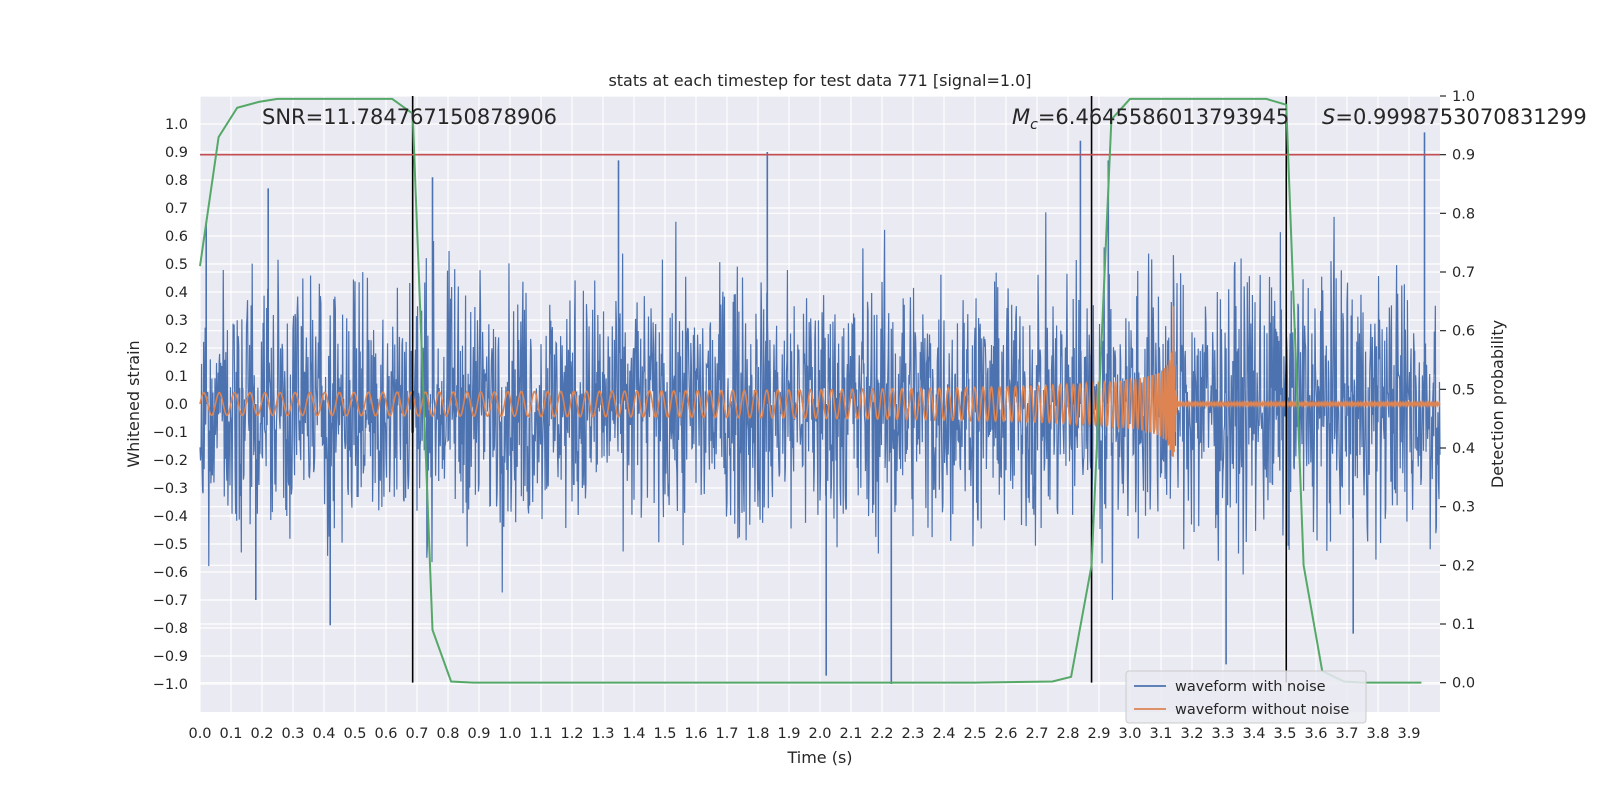 The height and width of the screenshot is (800, 1600). What do you see at coordinates (170, 433) in the screenshot?
I see `y-tick-label-11: −0.1` at bounding box center [170, 433].